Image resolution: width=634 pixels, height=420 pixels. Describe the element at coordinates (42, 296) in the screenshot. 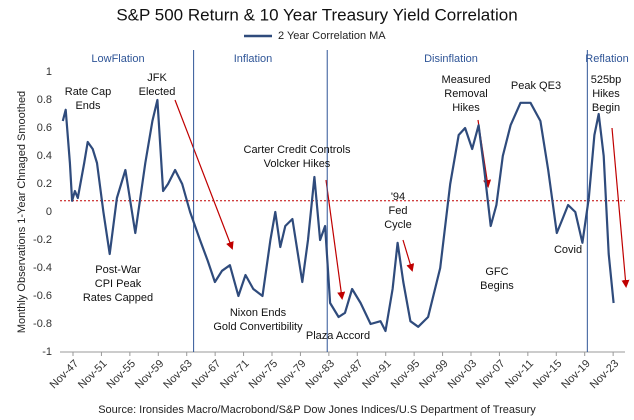

I see `y-tick-label: -0.6` at that location.